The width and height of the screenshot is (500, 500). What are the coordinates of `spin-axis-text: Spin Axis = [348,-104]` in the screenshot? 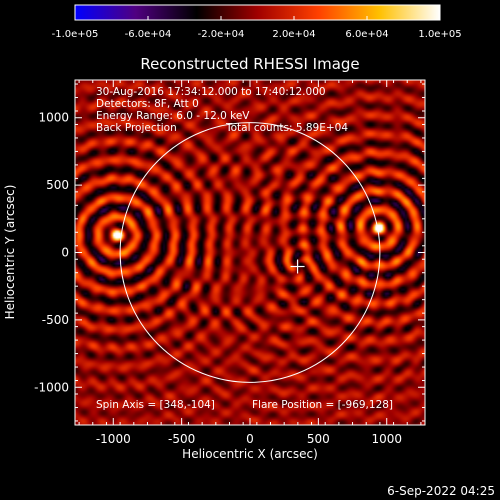 It's located at (155, 405).